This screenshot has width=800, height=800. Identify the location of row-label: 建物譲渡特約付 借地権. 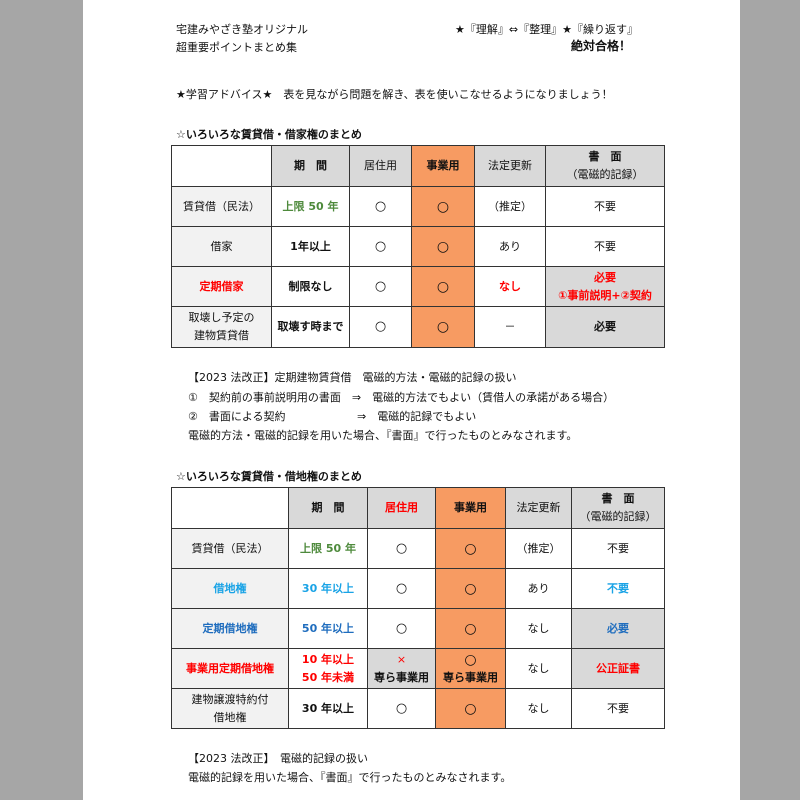
(230, 708).